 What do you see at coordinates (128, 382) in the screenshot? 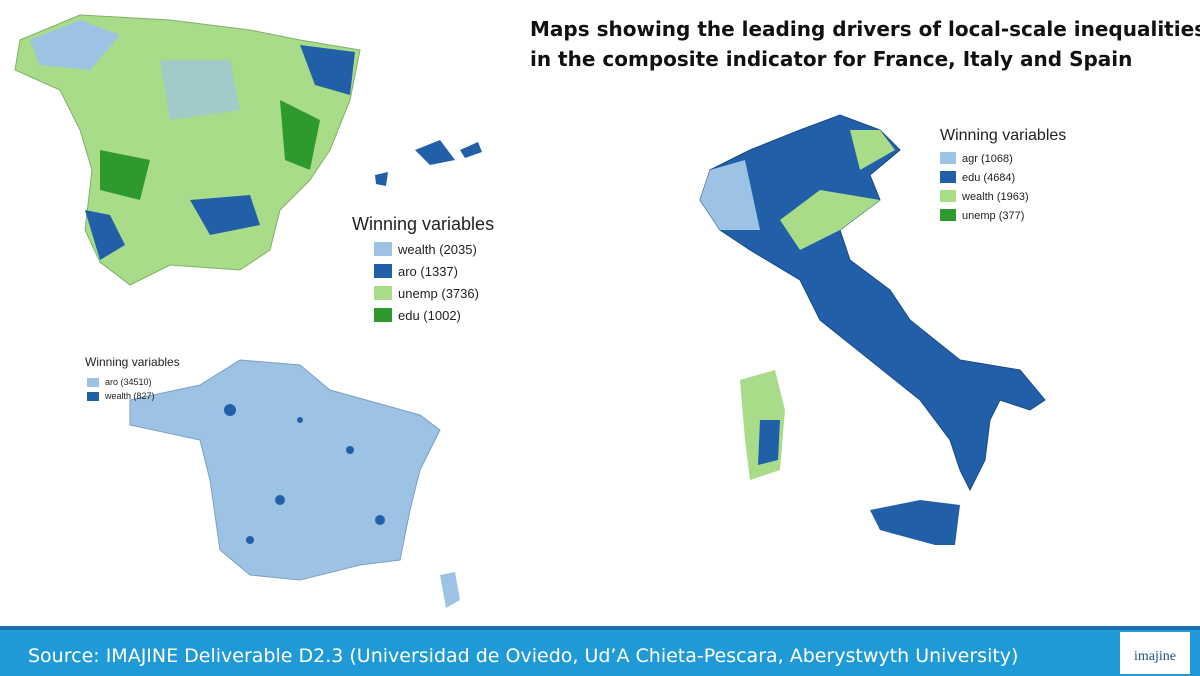
I see `legend-label: aro (34510)` at bounding box center [128, 382].